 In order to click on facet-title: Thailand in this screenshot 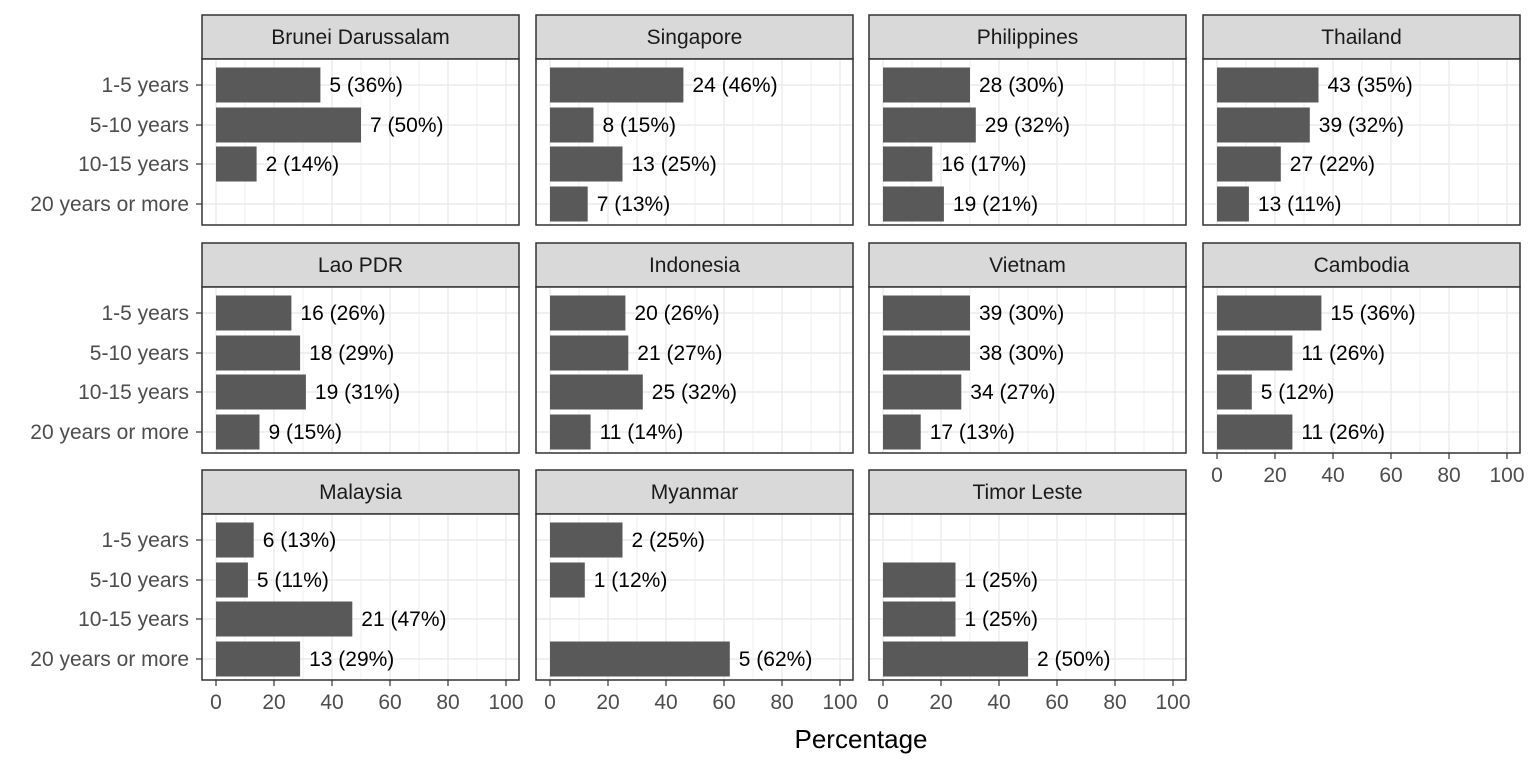, I will do `click(1361, 37)`.